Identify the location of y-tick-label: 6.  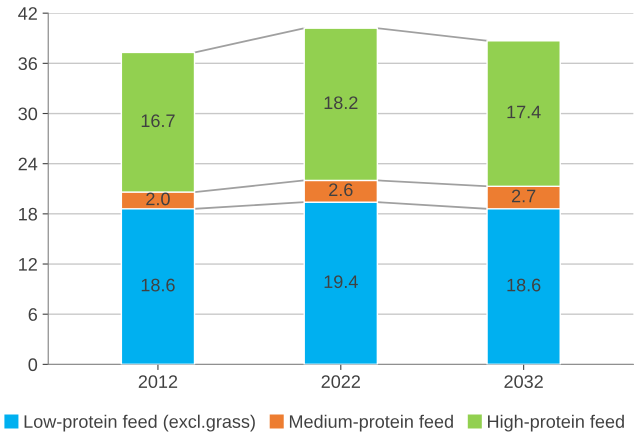
(33, 314).